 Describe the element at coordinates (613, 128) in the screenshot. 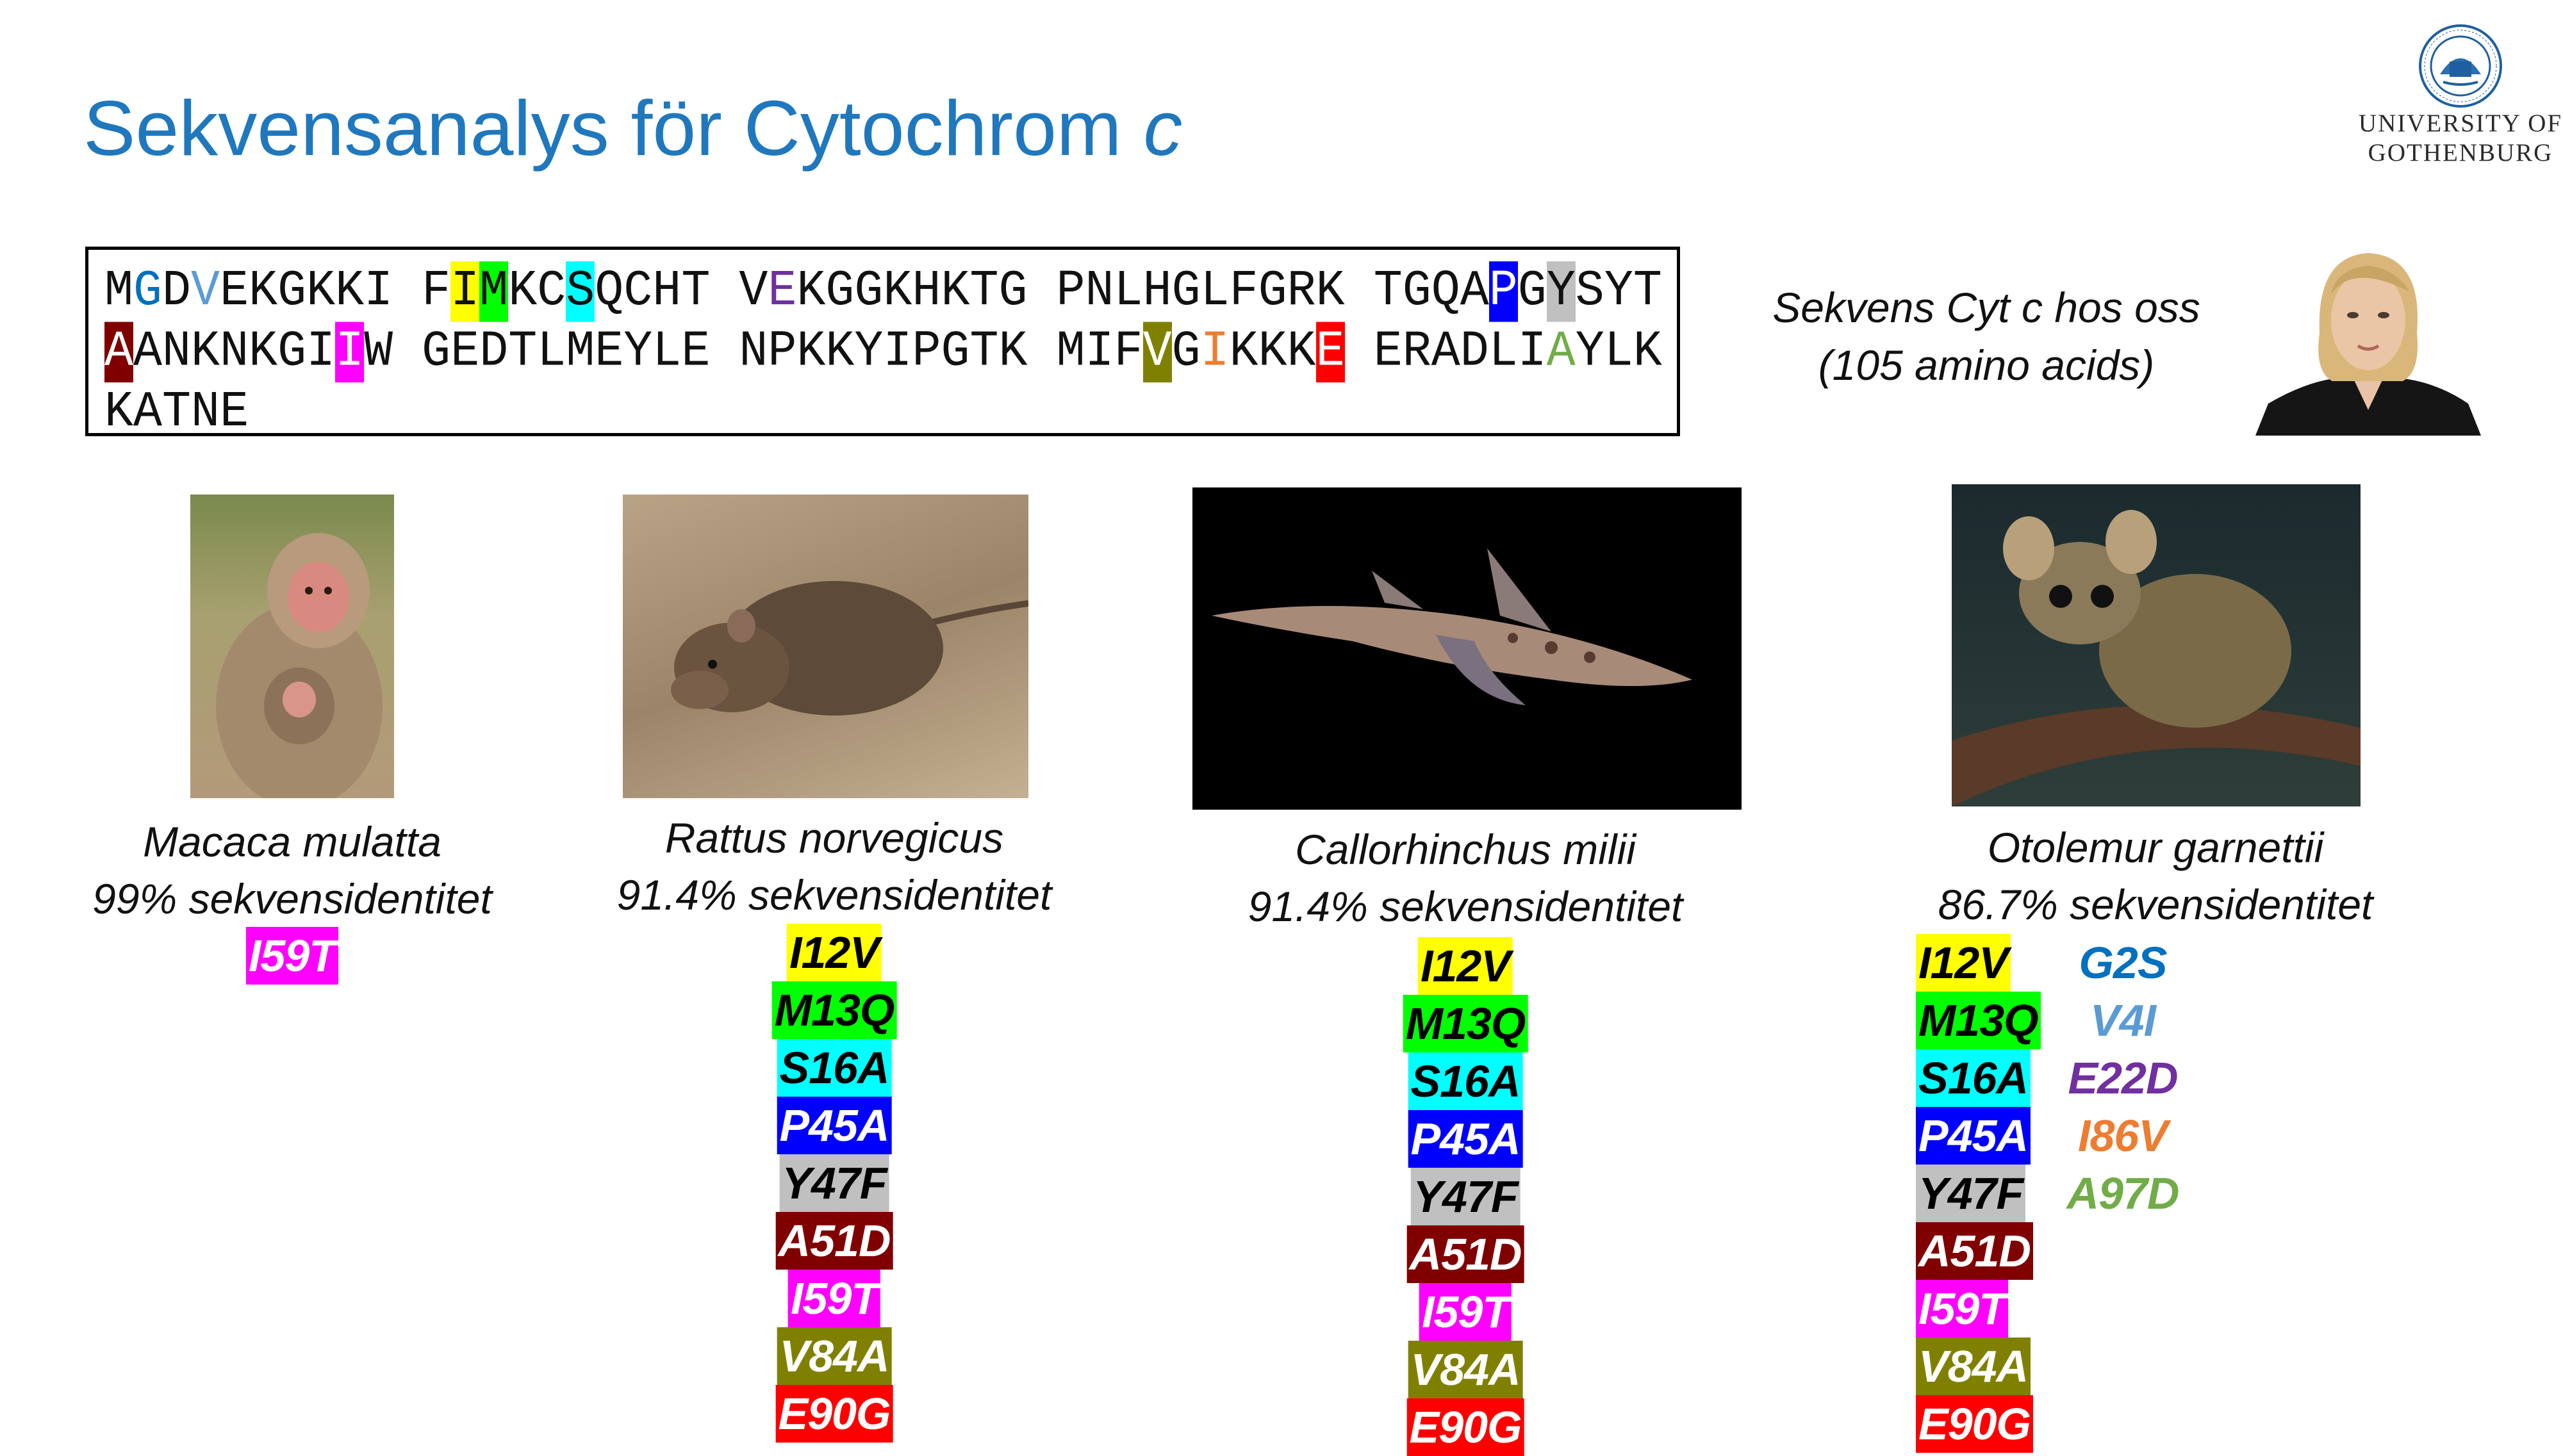

I see `title-text: Sekvensanalys för Cytochrom` at that location.